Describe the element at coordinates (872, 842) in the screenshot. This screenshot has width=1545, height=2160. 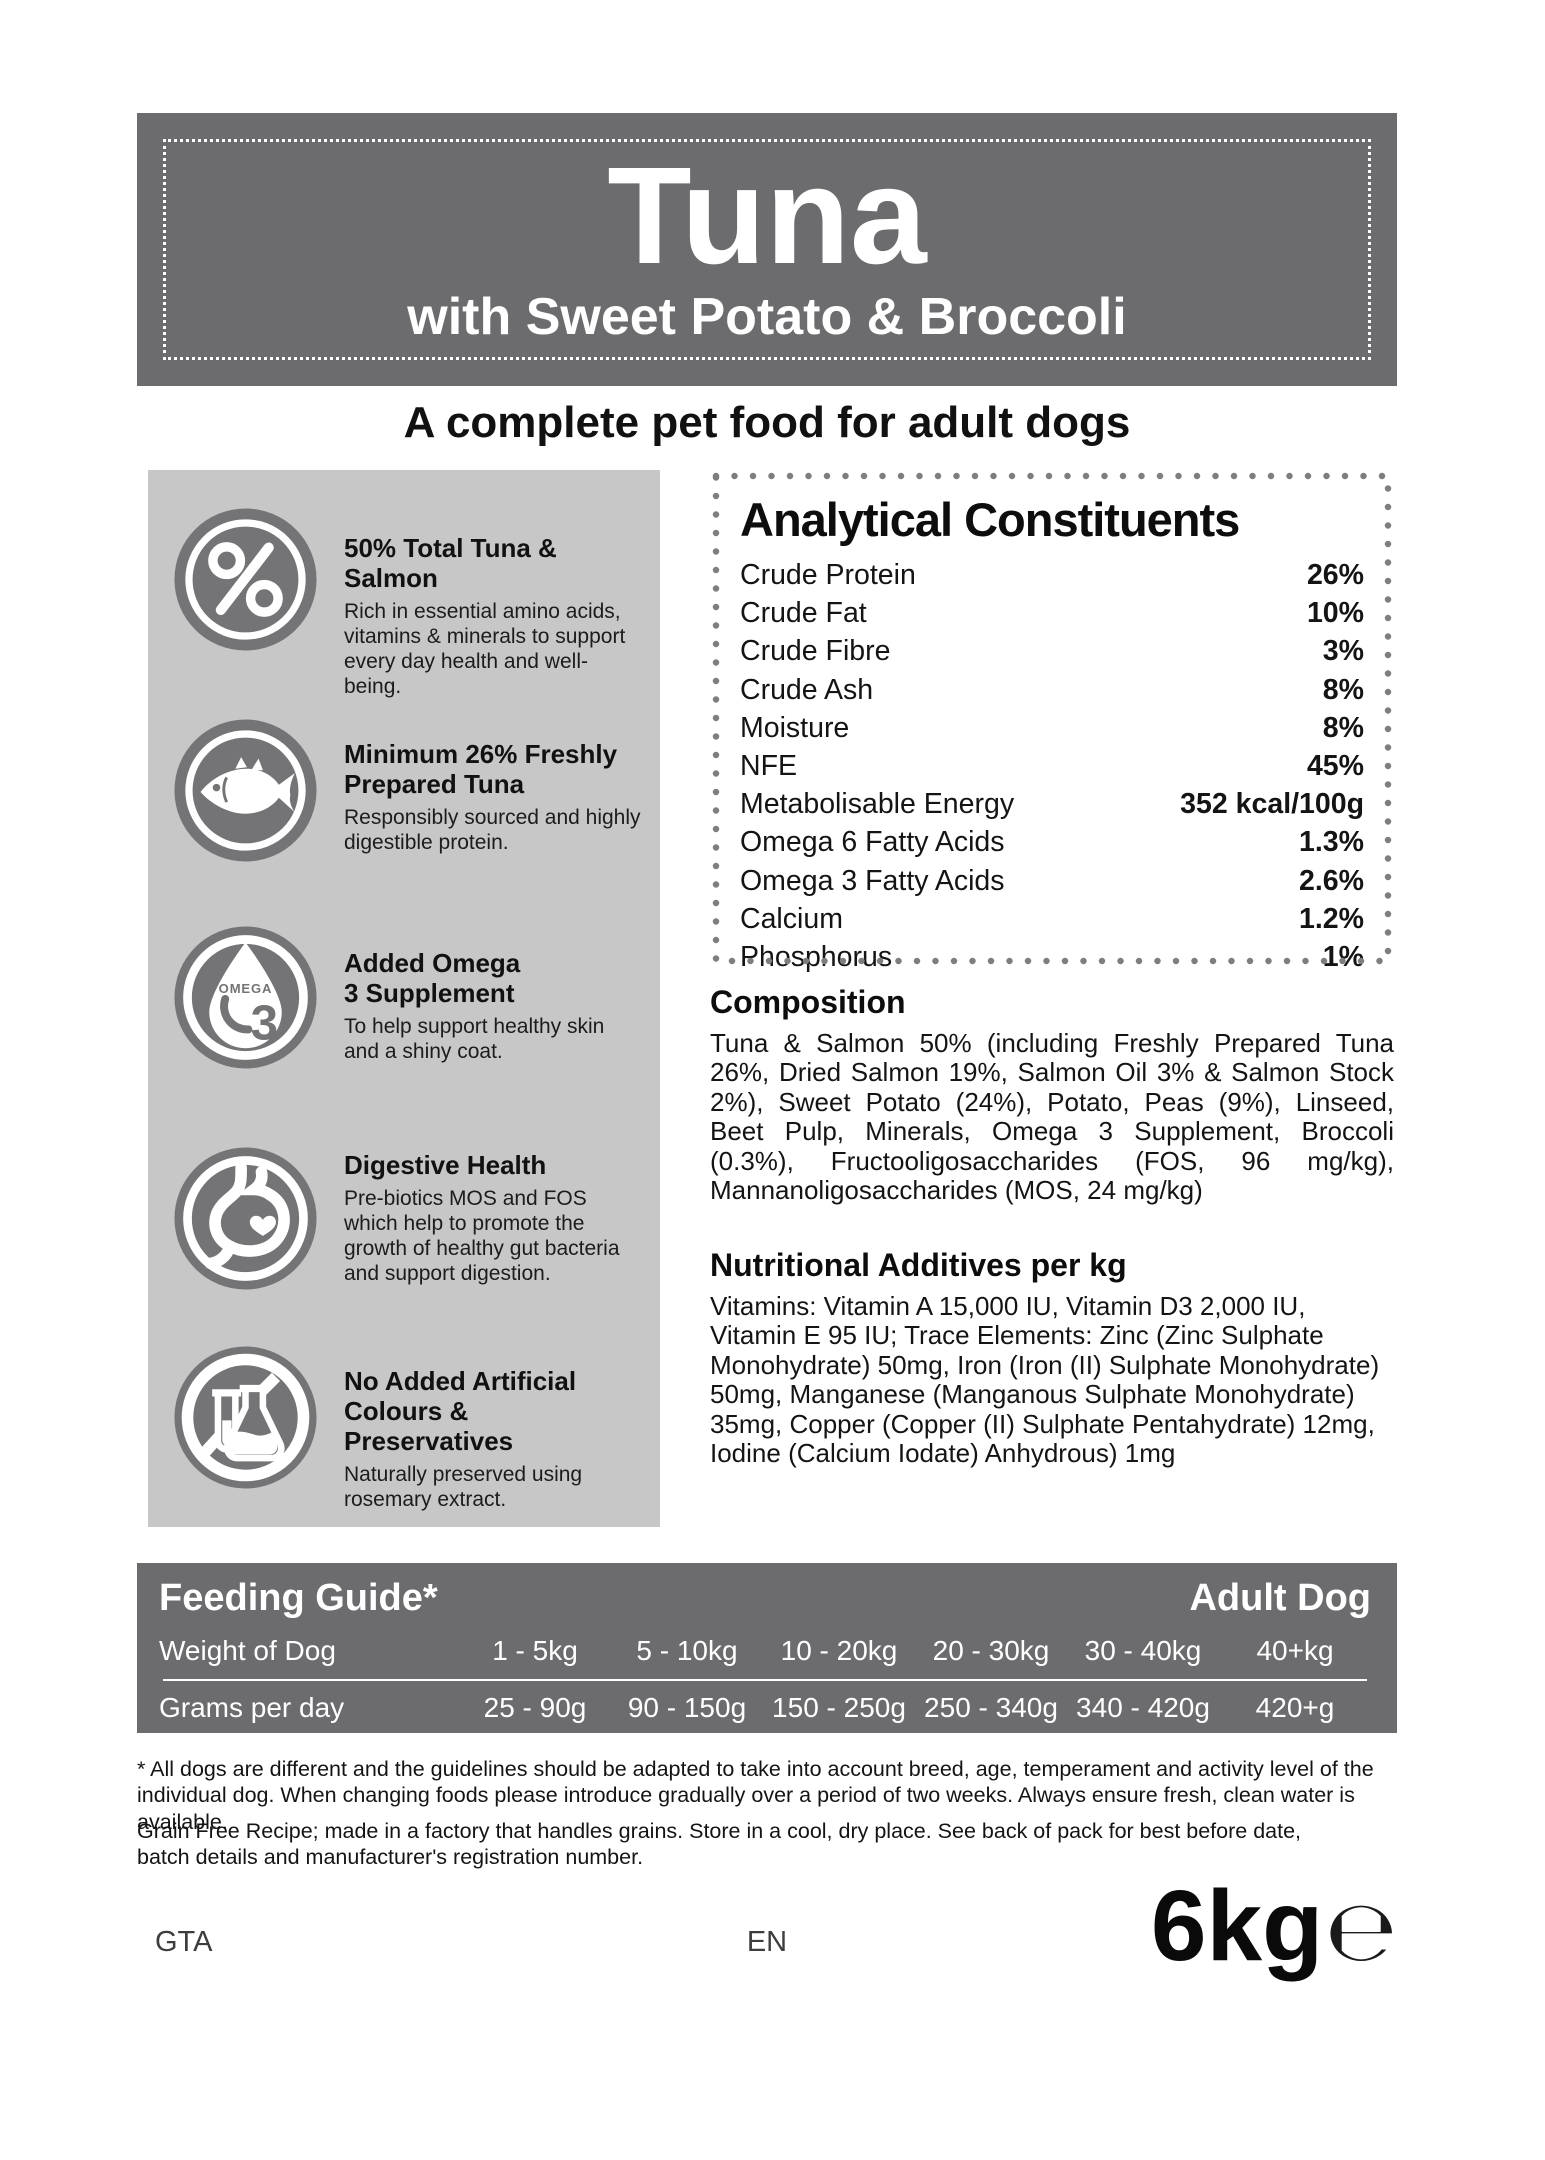
I see `nutrient-label: Omega 6 Fatty Acids` at that location.